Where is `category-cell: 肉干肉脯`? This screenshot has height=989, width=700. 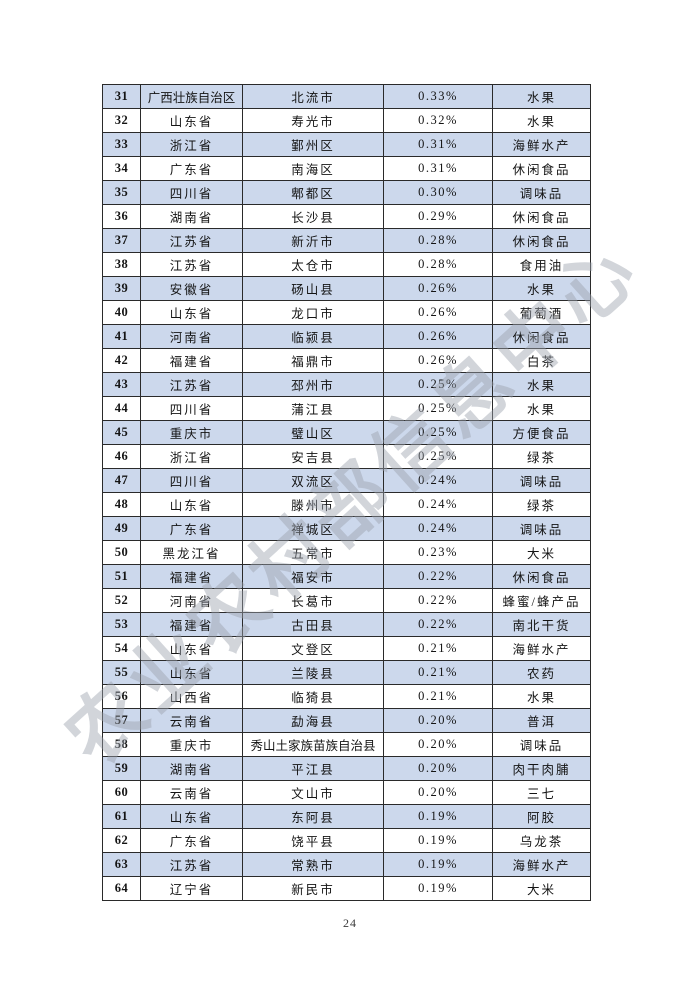
category-cell: 肉干肉脯 is located at coordinates (541, 768).